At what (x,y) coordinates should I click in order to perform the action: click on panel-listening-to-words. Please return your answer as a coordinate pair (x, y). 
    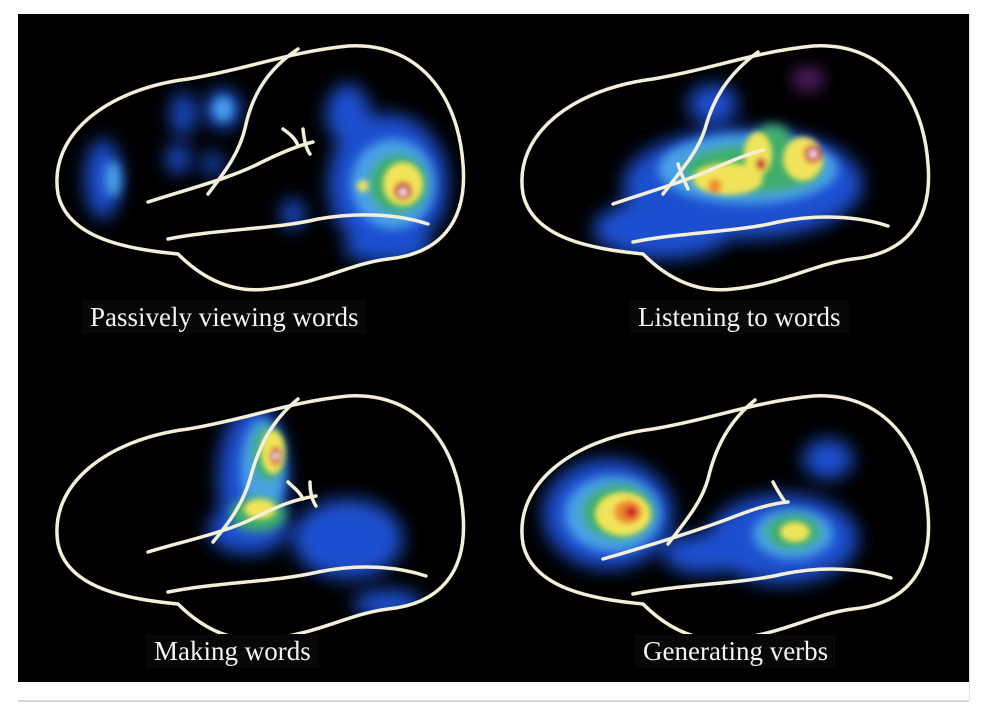
    Looking at the image, I should click on (725, 168).